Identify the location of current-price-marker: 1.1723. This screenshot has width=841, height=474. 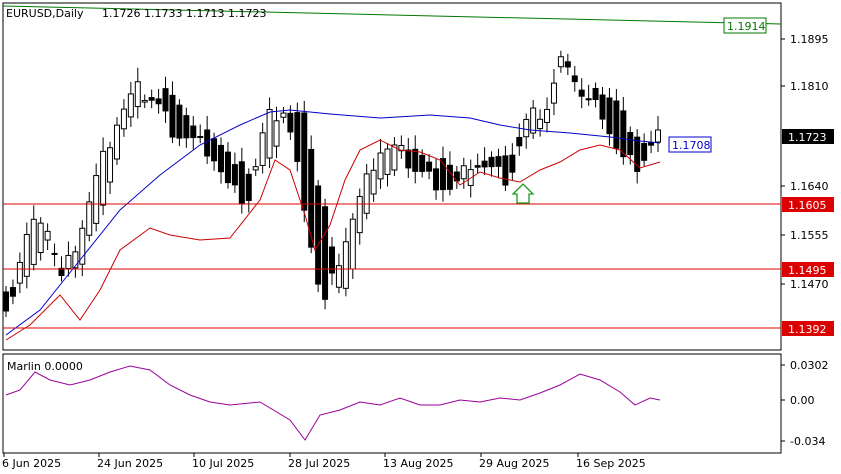
(808, 136).